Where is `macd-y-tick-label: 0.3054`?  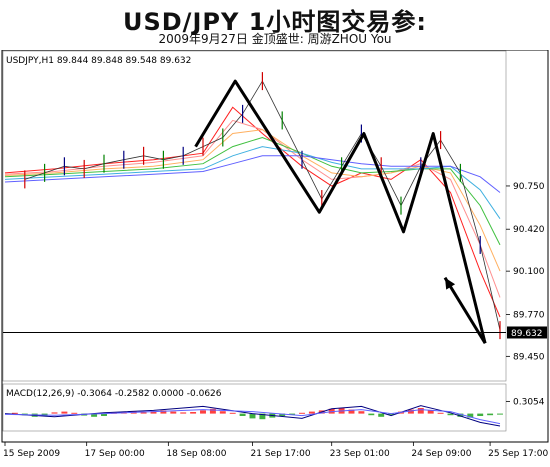 macd-y-tick-label: 0.3054 is located at coordinates (529, 402).